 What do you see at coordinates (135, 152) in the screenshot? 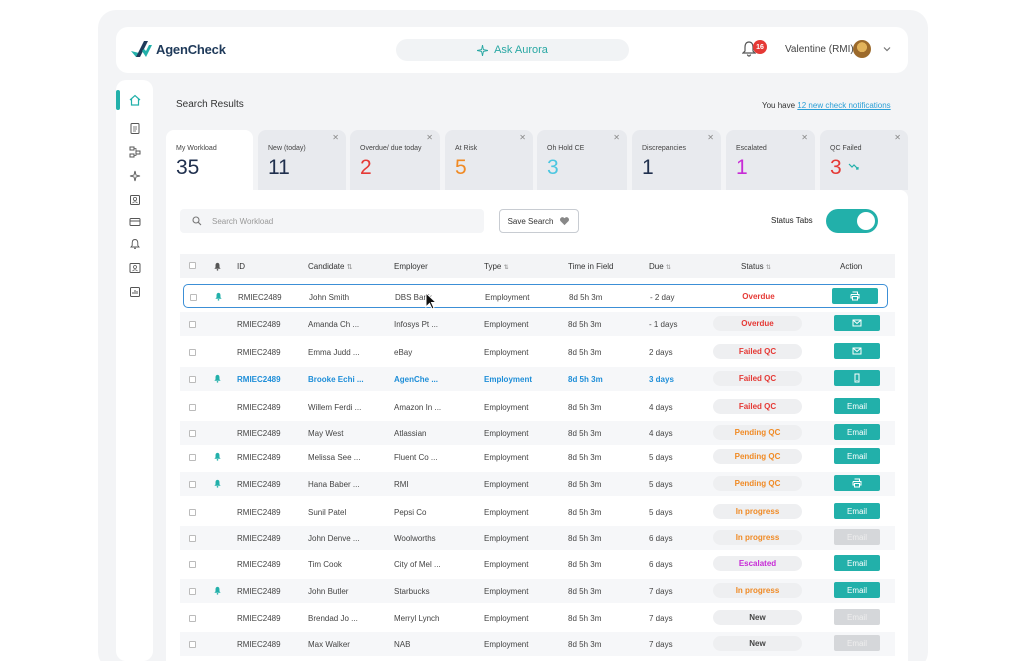
I see `workflow-icon` at bounding box center [135, 152].